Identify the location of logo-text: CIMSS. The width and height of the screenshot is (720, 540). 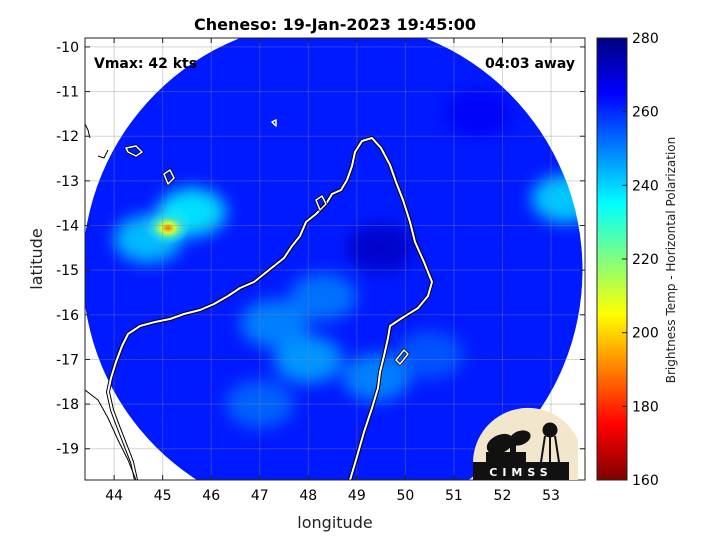
(520, 472).